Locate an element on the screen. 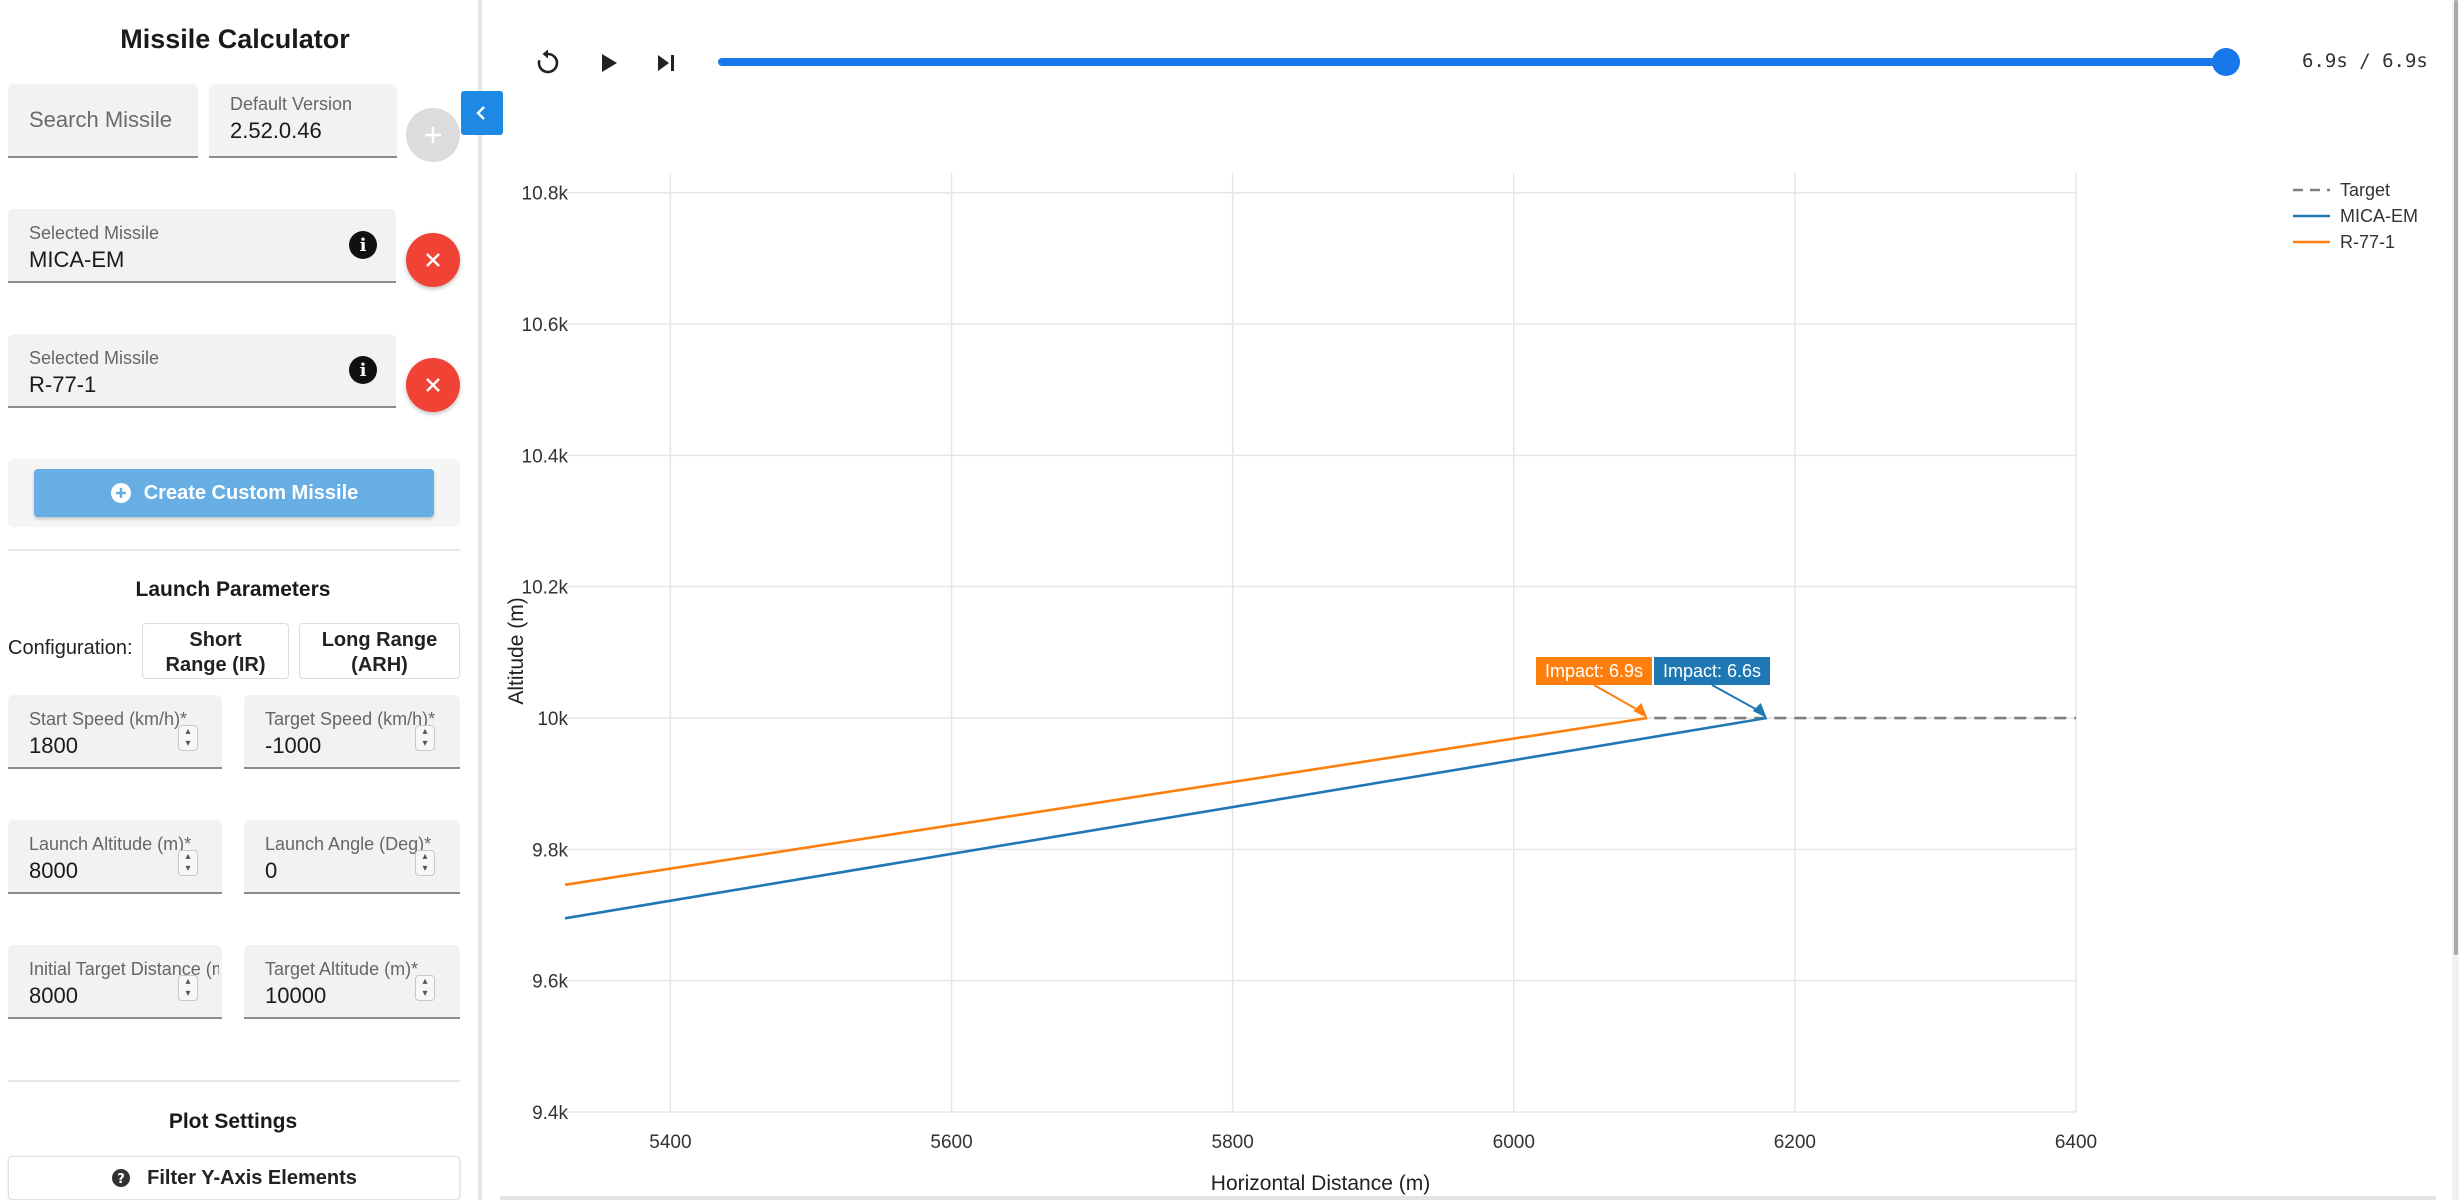 The image size is (2459, 1200). launch-angle-label: Launch Angle (Deg)* is located at coordinates (348, 844).